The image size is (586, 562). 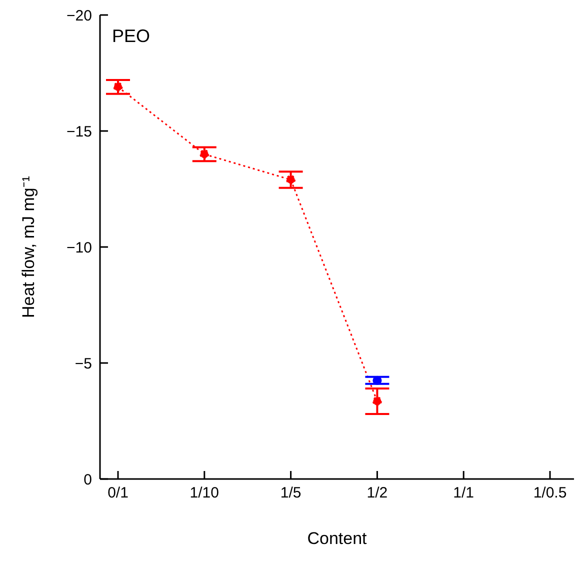 I want to click on x-tick-label: 0/1, so click(x=118, y=493).